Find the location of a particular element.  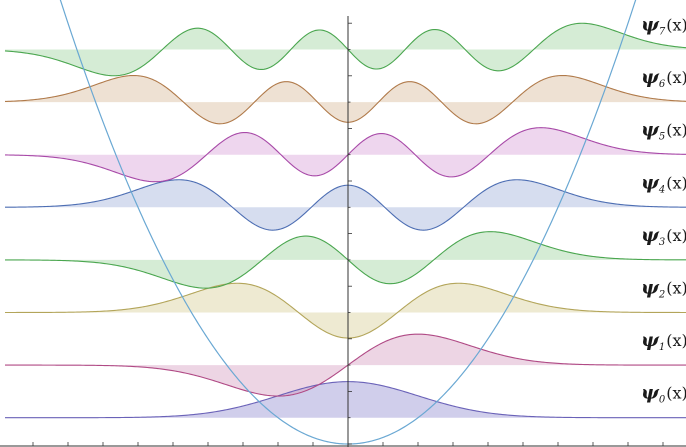

psi2-label: ψ2(x) is located at coordinates (663, 289).